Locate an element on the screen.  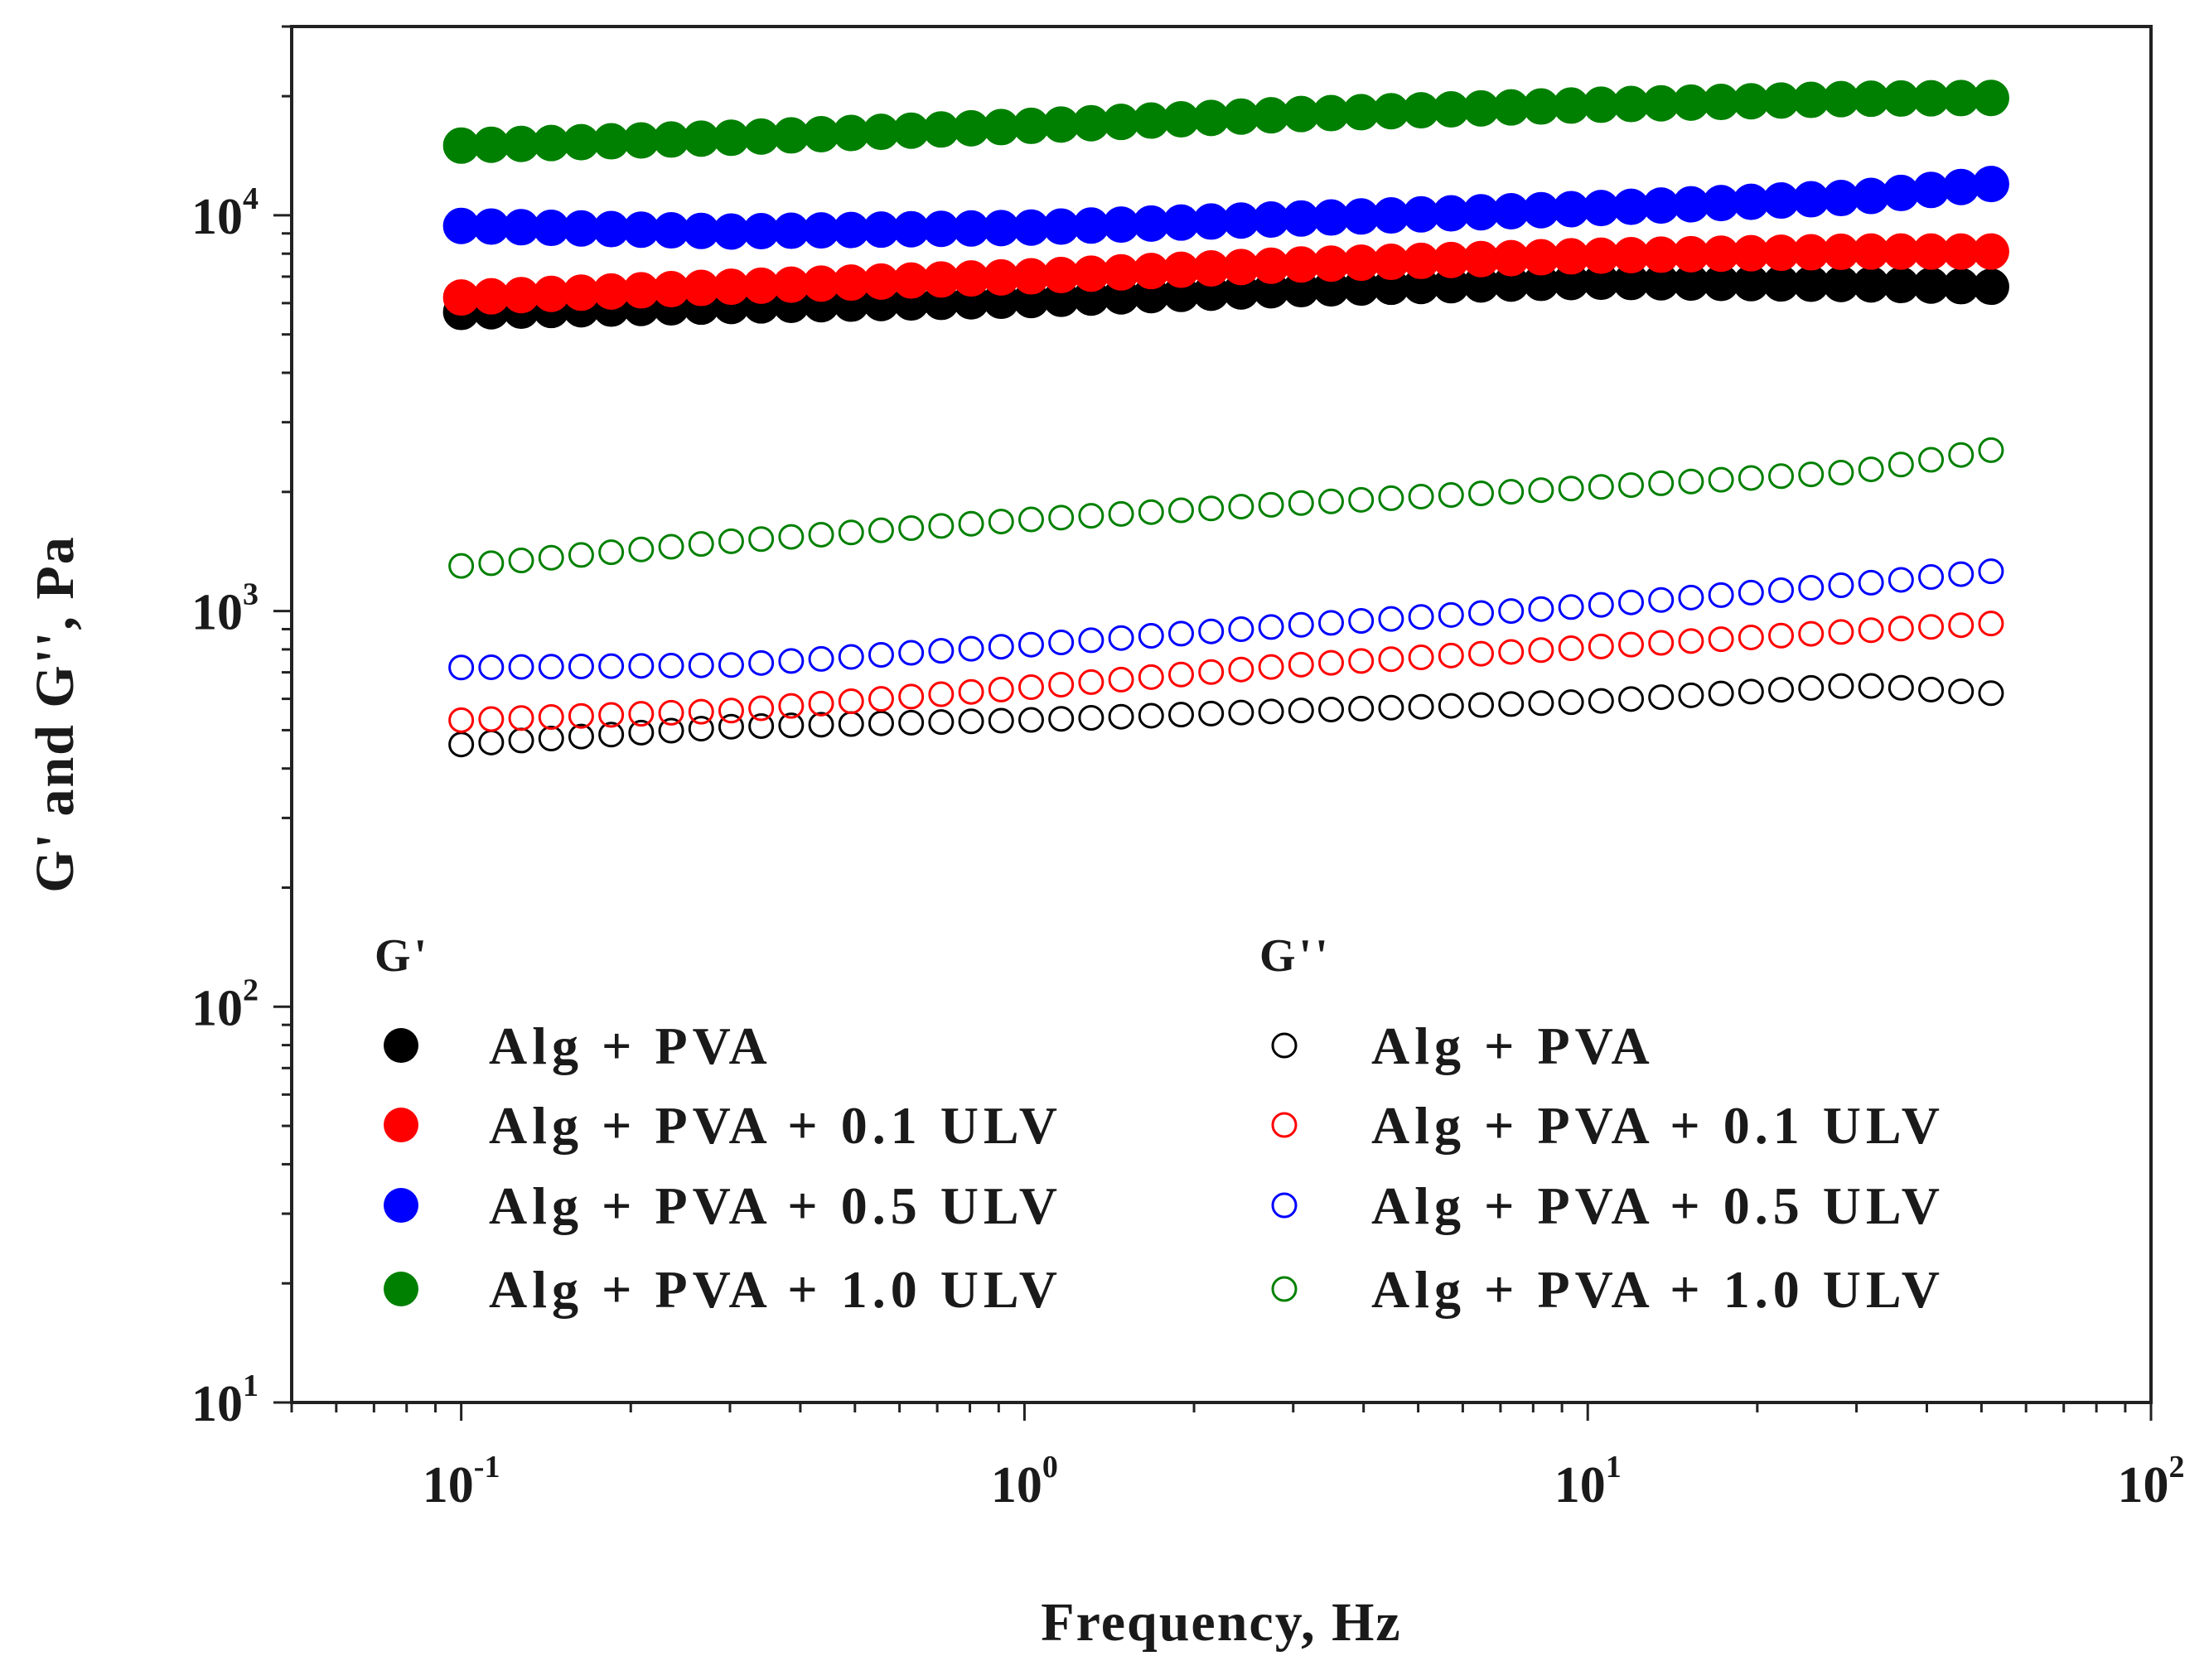
series-g-prime-alg-pva-1-0-ulv is located at coordinates (1225, 122).